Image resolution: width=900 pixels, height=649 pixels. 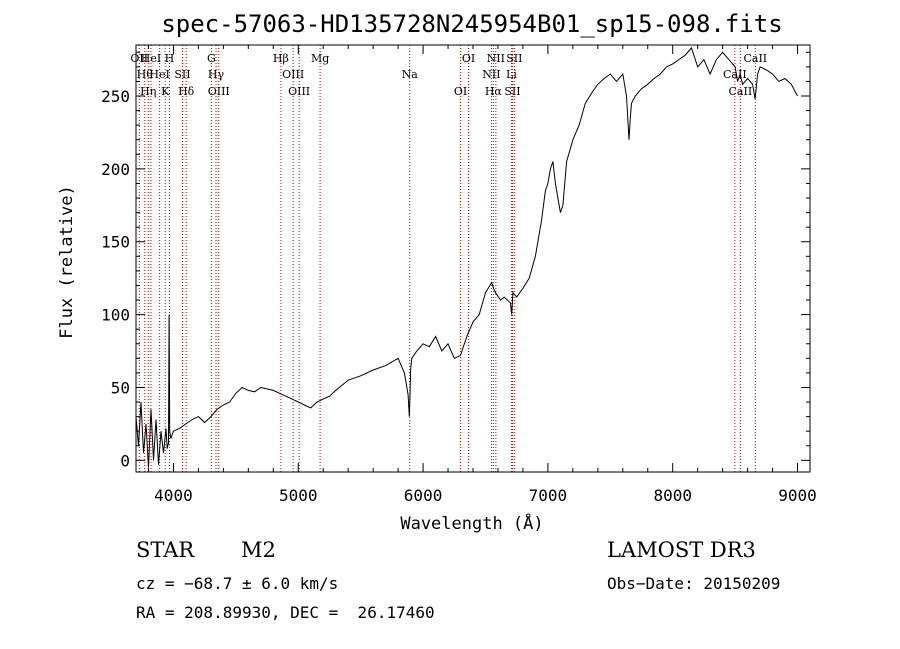 I want to click on line-marker-label: Hθ, so click(x=145, y=74).